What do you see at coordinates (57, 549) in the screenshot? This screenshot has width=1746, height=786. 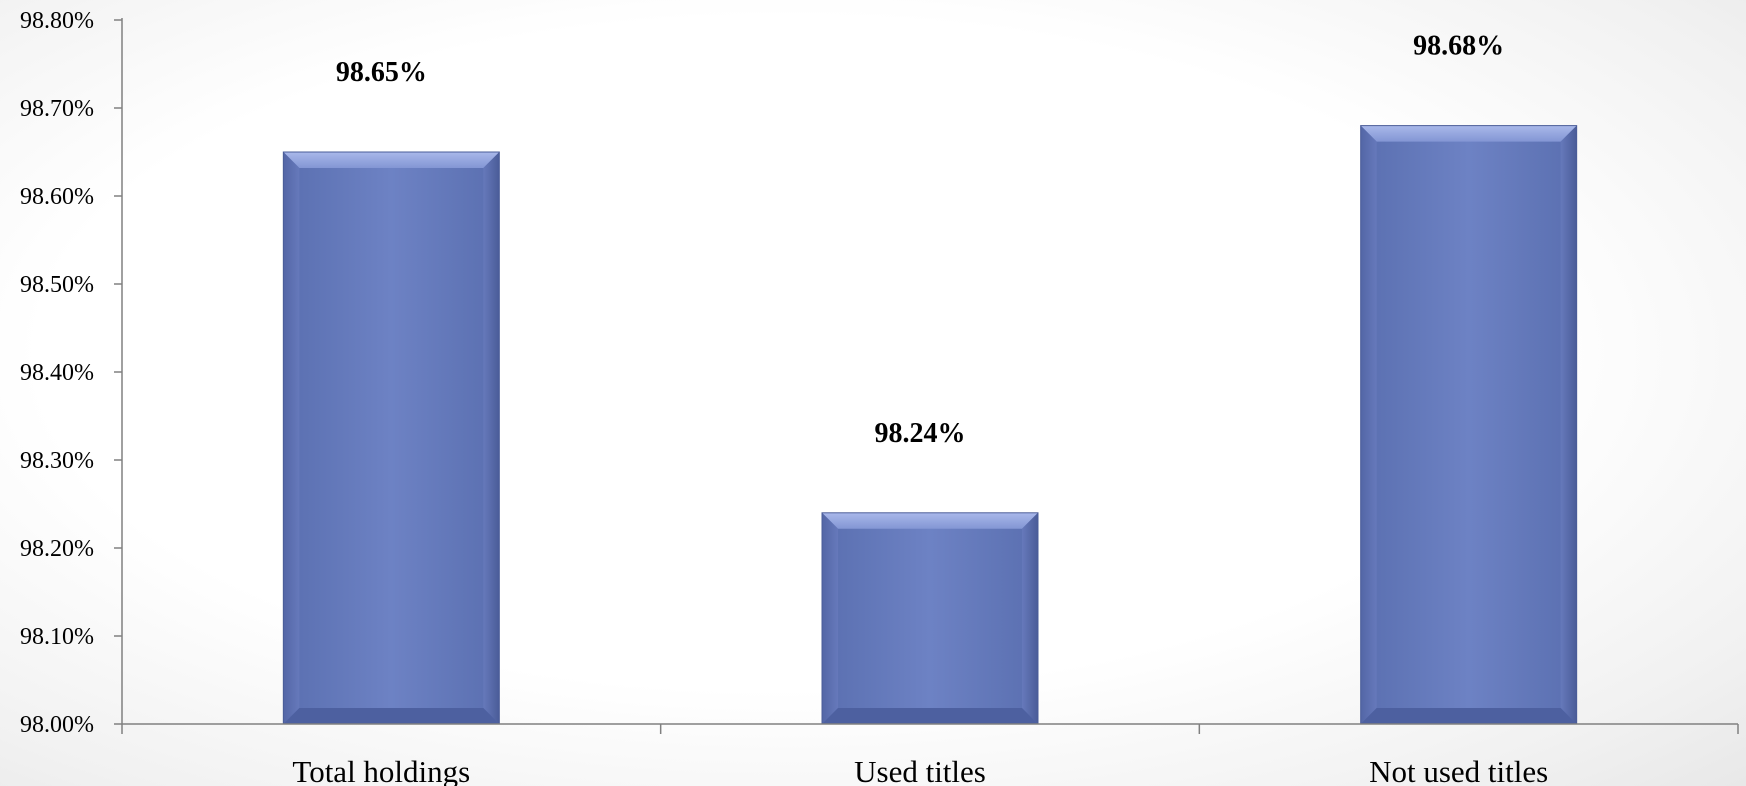 I see `y-tick-label: 98.20%` at bounding box center [57, 549].